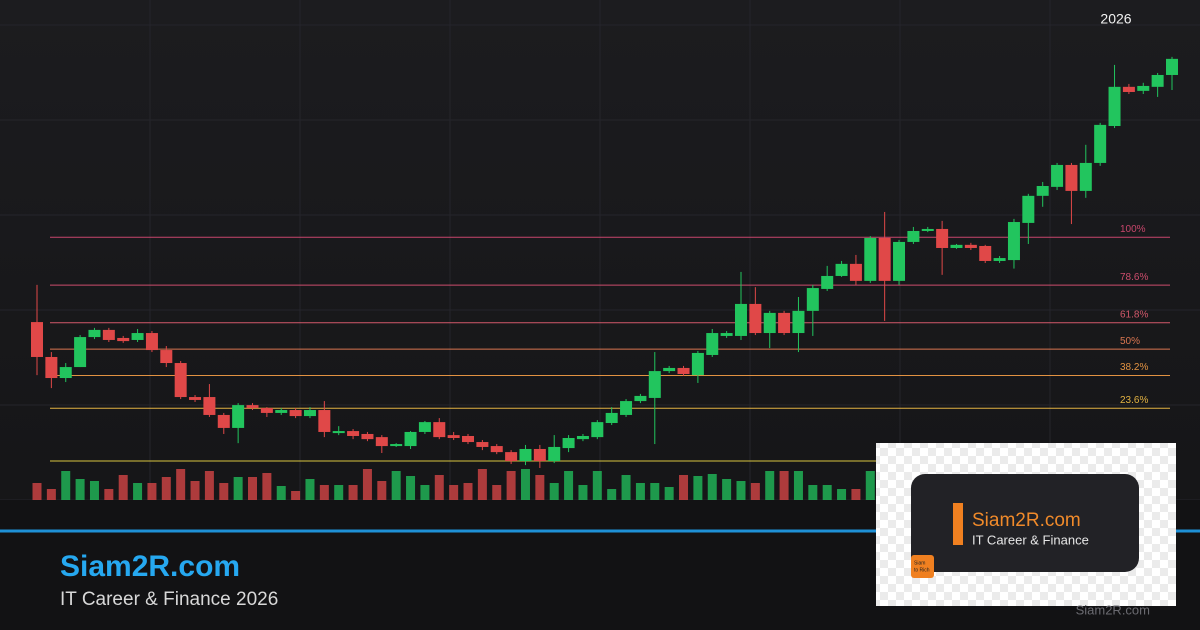 The height and width of the screenshot is (630, 1200). What do you see at coordinates (1133, 229) in the screenshot?
I see `level-label: 100%` at bounding box center [1133, 229].